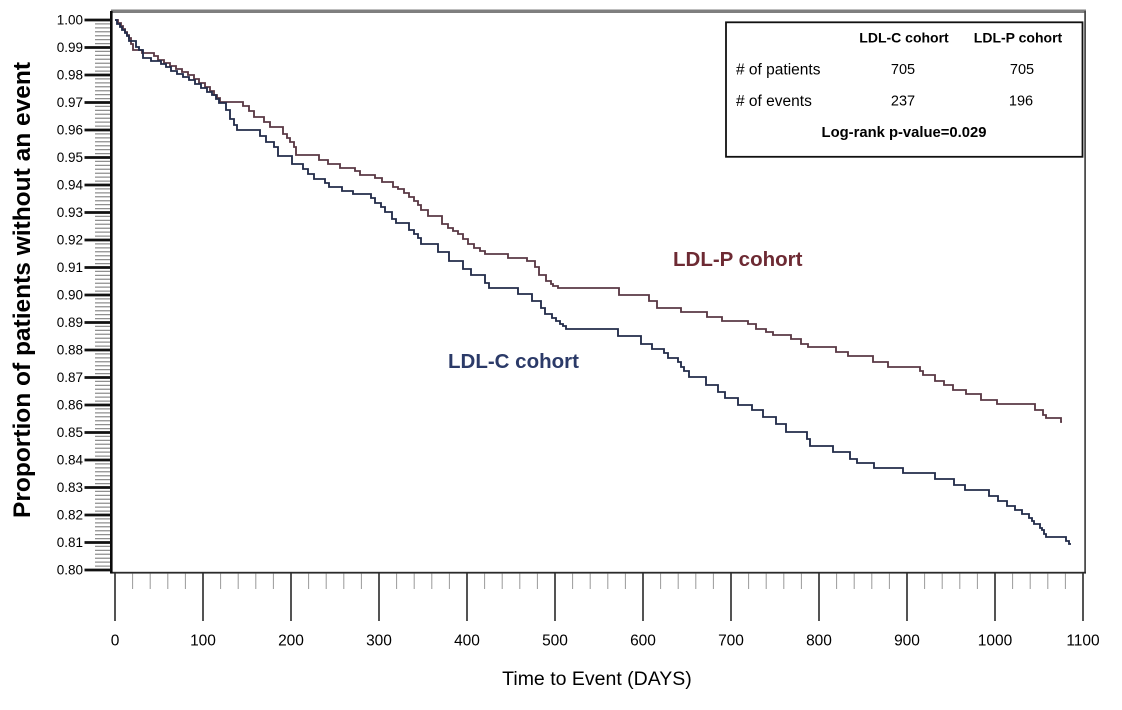  Describe the element at coordinates (819, 641) in the screenshot. I see `svg-text: 800` at that location.